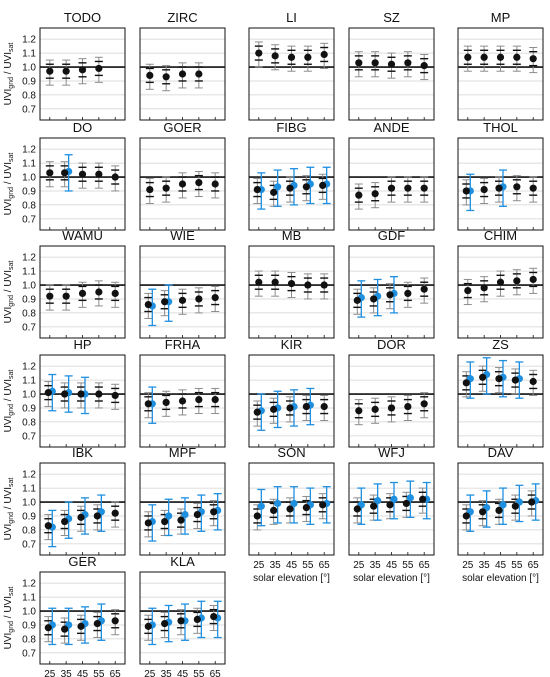  What do you see at coordinates (291, 283) in the screenshot?
I see `panel-mb: MB` at bounding box center [291, 283].